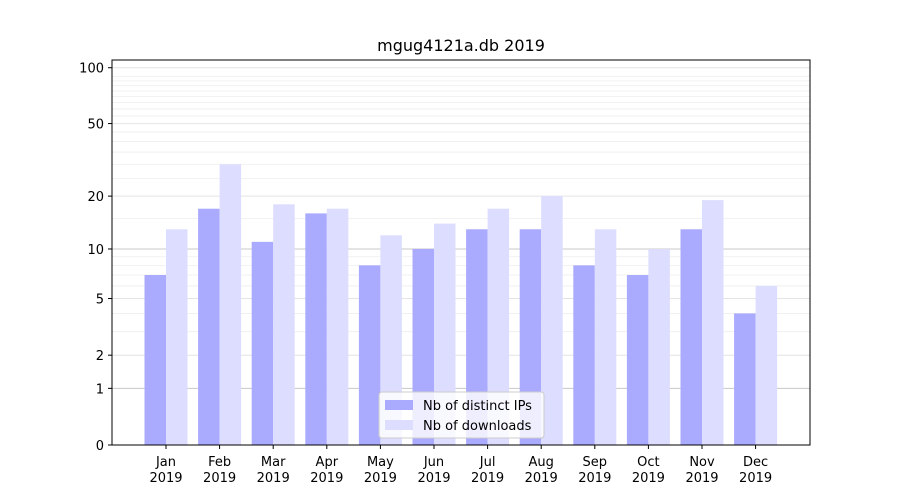 The height and width of the screenshot is (504, 900). Describe the element at coordinates (477, 406) in the screenshot. I see `legend-label: Nb of distinct IPs` at that location.